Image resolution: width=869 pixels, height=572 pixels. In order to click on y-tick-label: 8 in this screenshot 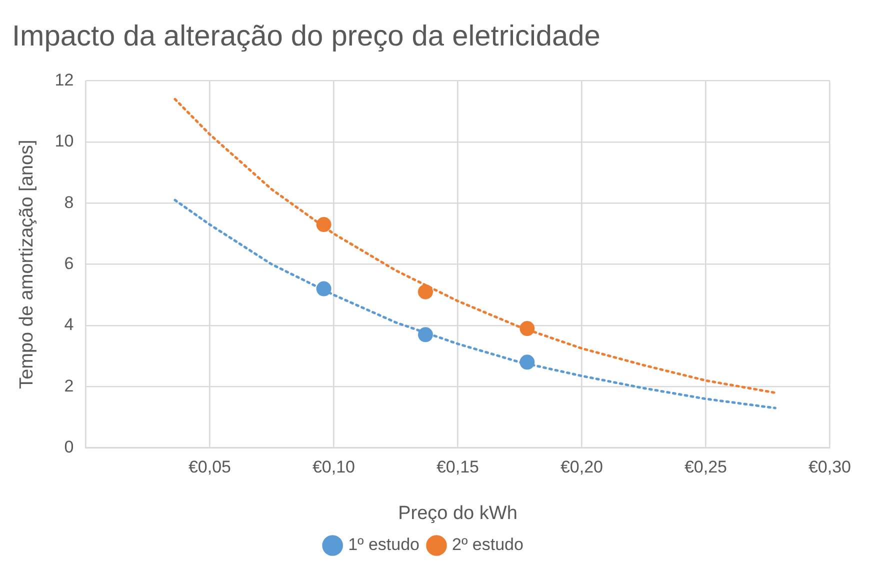, I will do `click(69, 202)`.